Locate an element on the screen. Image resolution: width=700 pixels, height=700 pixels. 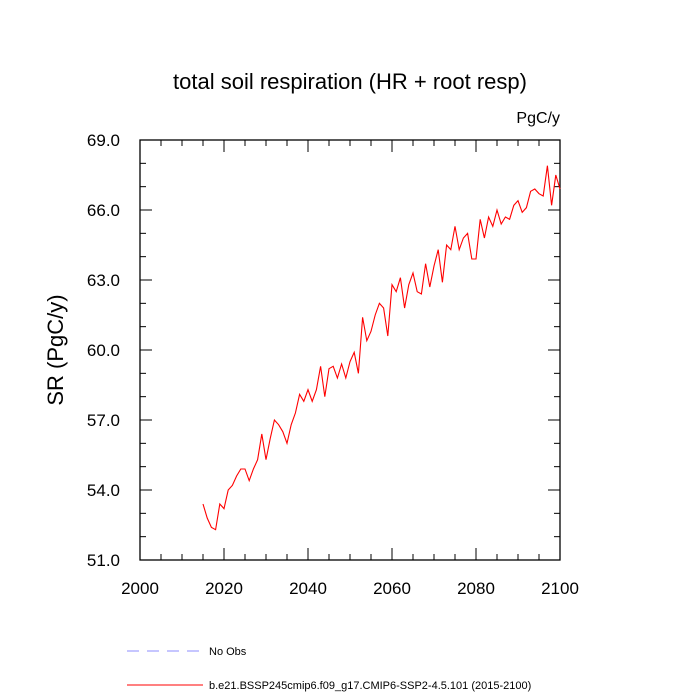
y-axis-label: SR (PgC/y) is located at coordinates (55, 349).